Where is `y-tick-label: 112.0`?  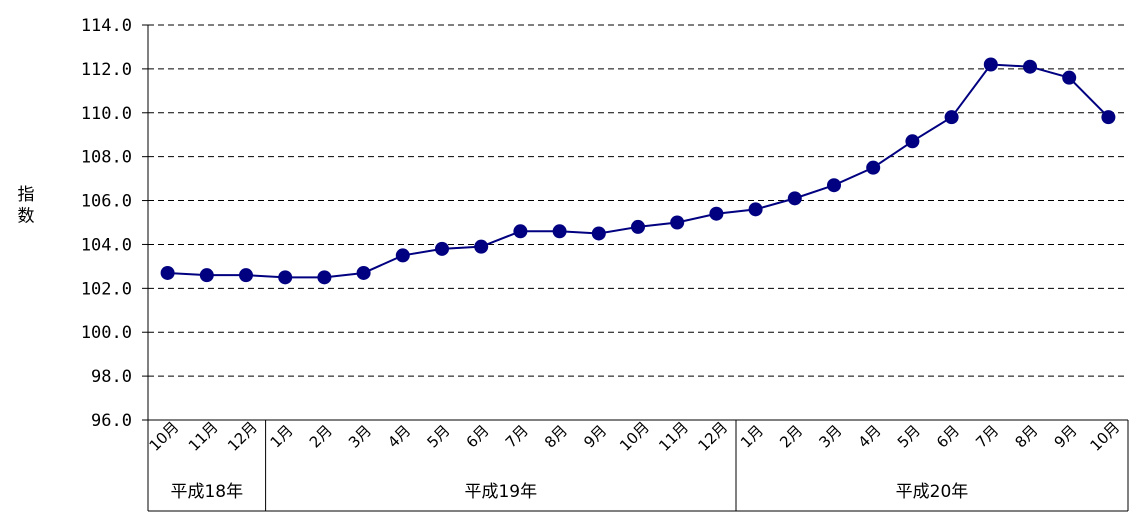 y-tick-label: 112.0 is located at coordinates (106, 70).